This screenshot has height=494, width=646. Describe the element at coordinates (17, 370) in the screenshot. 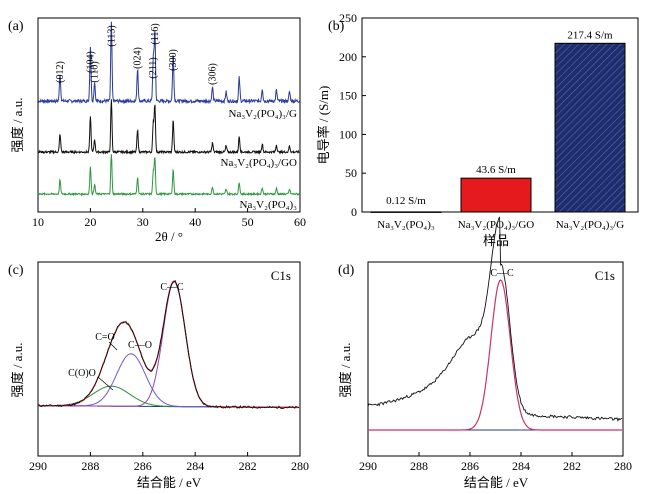

I see `panel-c-ylabel: 强度 / a.u.` at that location.